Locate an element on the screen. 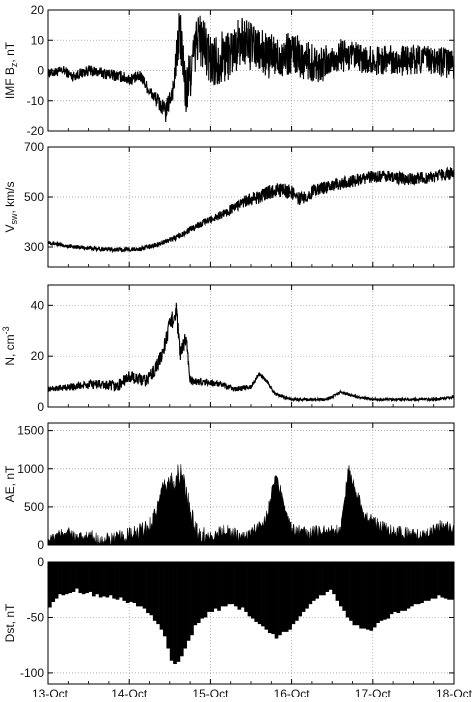 Image resolution: width=474 pixels, height=702 pixels. y-axis-label: Dst, nT is located at coordinates (10, 622).